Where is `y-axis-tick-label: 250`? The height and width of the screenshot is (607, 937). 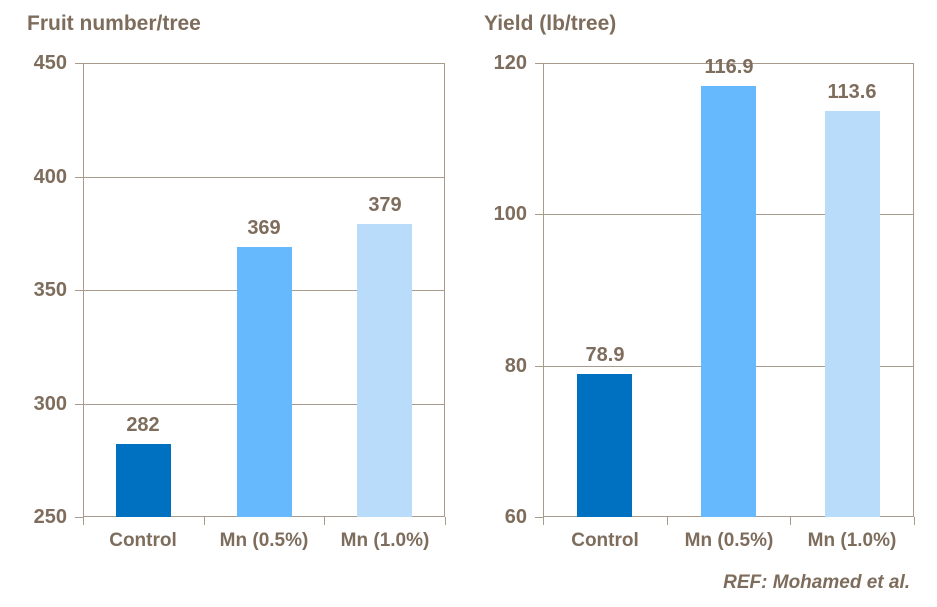 y-axis-tick-label: 250 is located at coordinates (50, 517).